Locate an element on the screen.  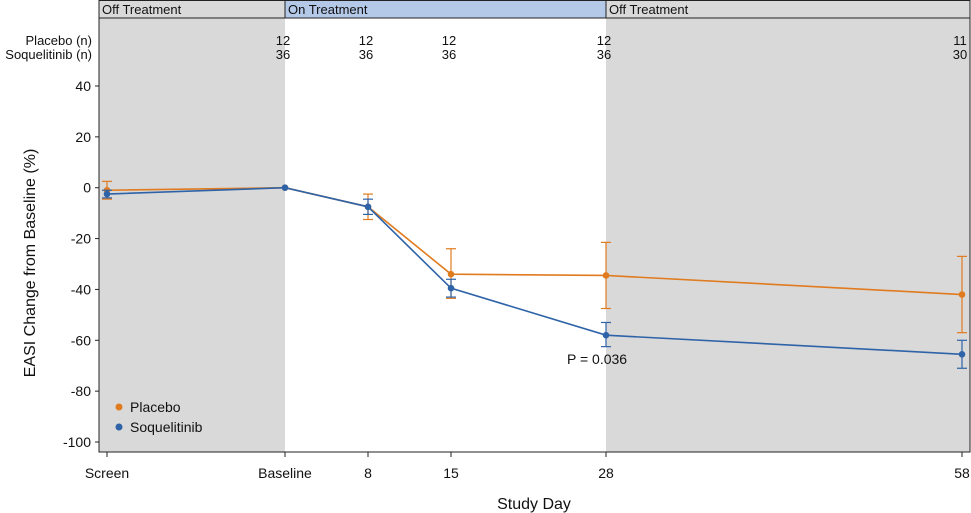
x-tick-label: 58 is located at coordinates (962, 473).